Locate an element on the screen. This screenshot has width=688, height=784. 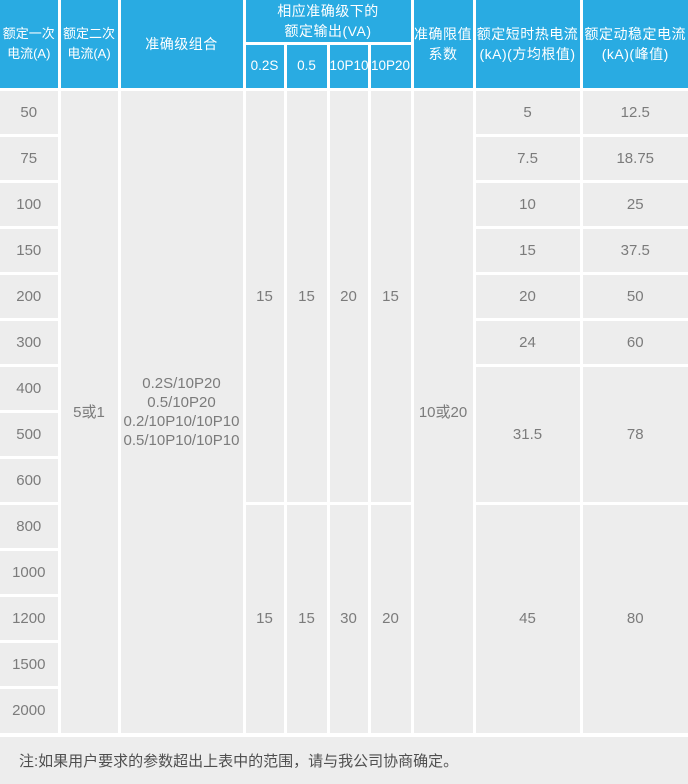
thermal-current-cell: 24 is located at coordinates (527, 342).